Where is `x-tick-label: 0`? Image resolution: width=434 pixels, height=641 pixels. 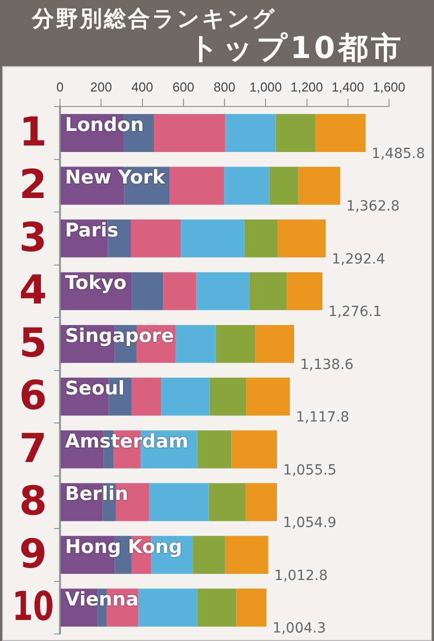 x-tick-label: 0 is located at coordinates (60, 86).